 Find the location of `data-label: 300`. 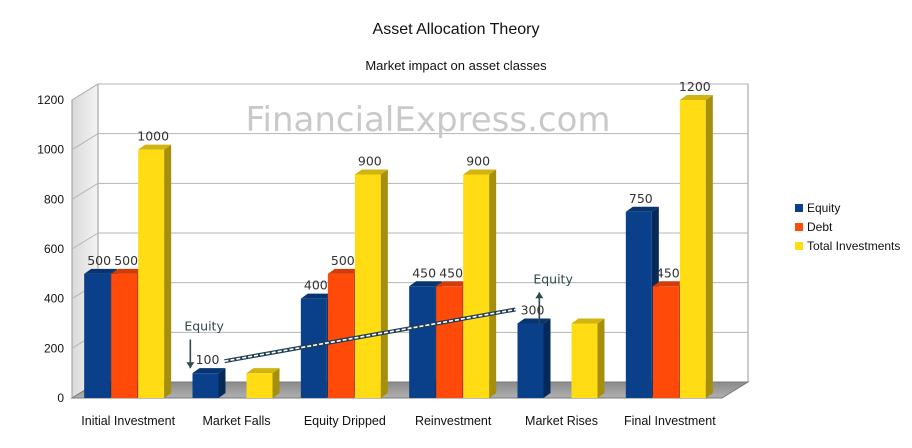

data-label: 300 is located at coordinates (533, 310).